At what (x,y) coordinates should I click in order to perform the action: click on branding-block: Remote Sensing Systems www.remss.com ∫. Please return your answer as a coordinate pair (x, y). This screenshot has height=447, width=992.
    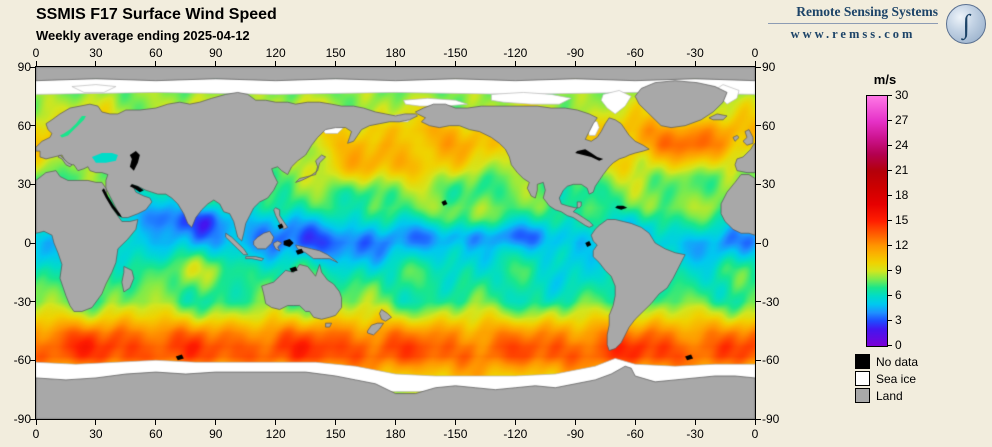
    Looking at the image, I should click on (877, 24).